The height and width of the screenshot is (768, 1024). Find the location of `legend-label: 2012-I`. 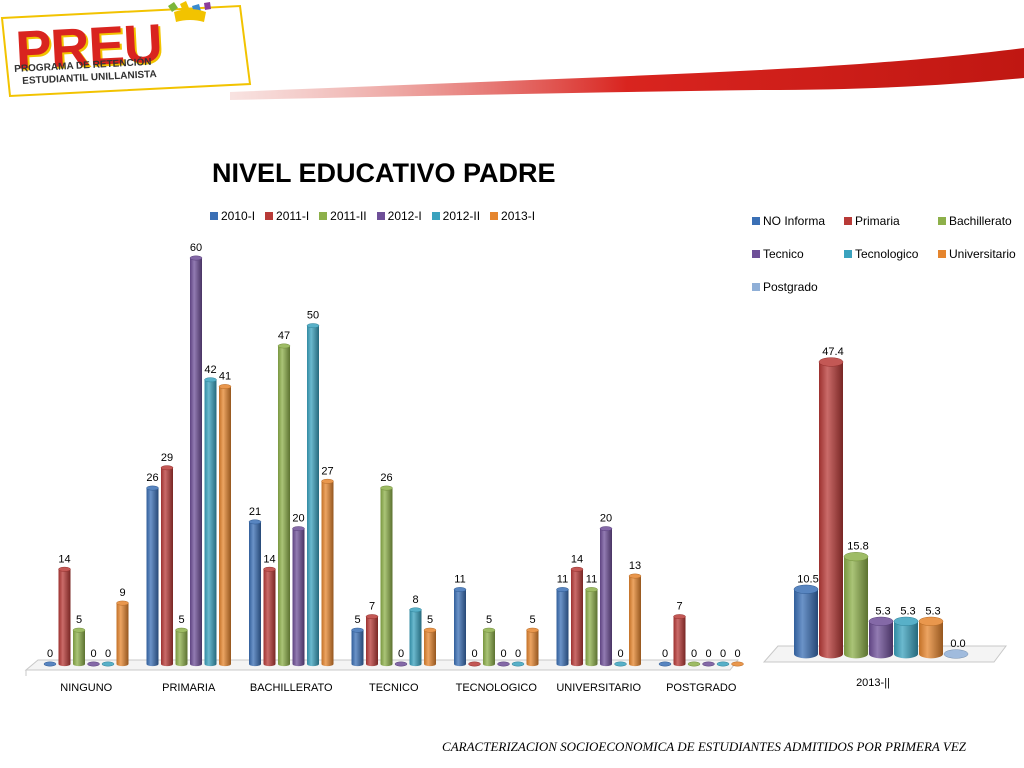

legend-label: 2012-I is located at coordinates (404, 216).